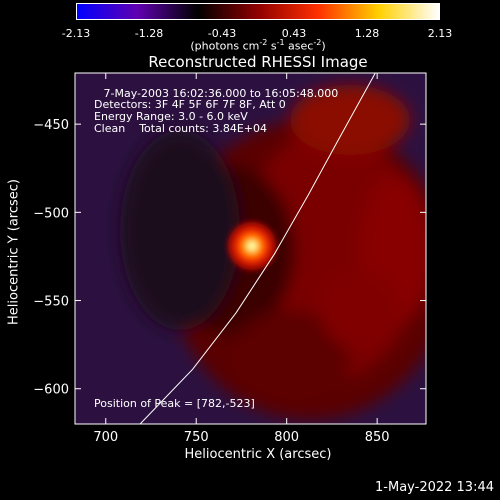  What do you see at coordinates (258, 62) in the screenshot?
I see `chart-title: Reconstructed RHESSI Image` at bounding box center [258, 62].